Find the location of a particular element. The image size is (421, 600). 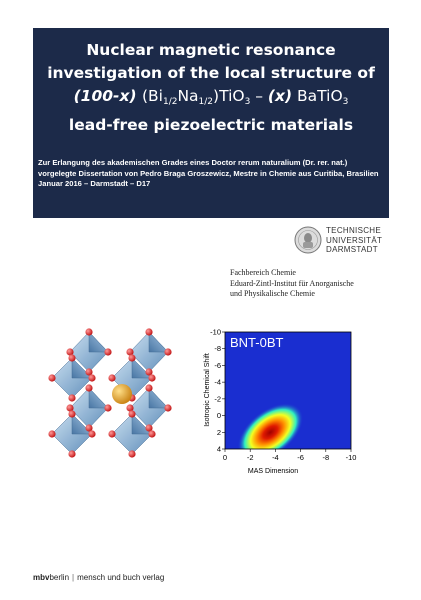

formula-part: )TiO is located at coordinates (229, 96).